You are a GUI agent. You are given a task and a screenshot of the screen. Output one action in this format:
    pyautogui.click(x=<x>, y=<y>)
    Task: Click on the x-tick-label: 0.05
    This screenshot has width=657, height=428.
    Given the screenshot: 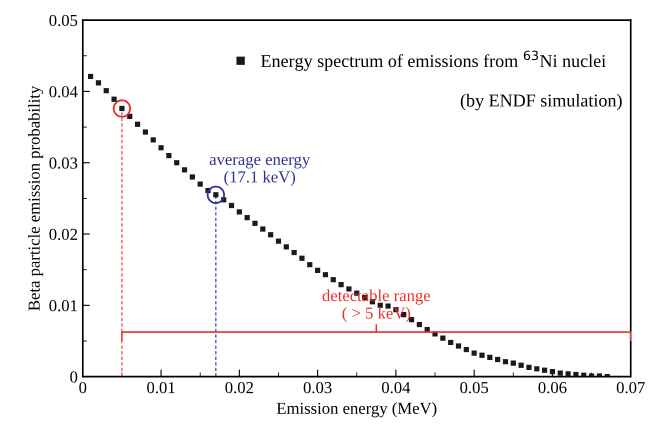 What is the action you would take?
    pyautogui.click(x=474, y=388)
    